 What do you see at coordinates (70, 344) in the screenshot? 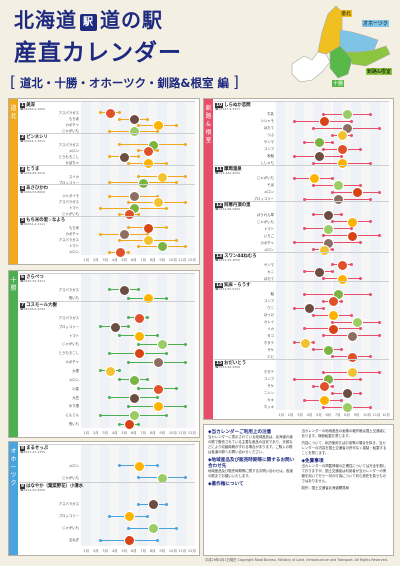
I see `product-label: じゃがいも` at bounding box center [70, 344].